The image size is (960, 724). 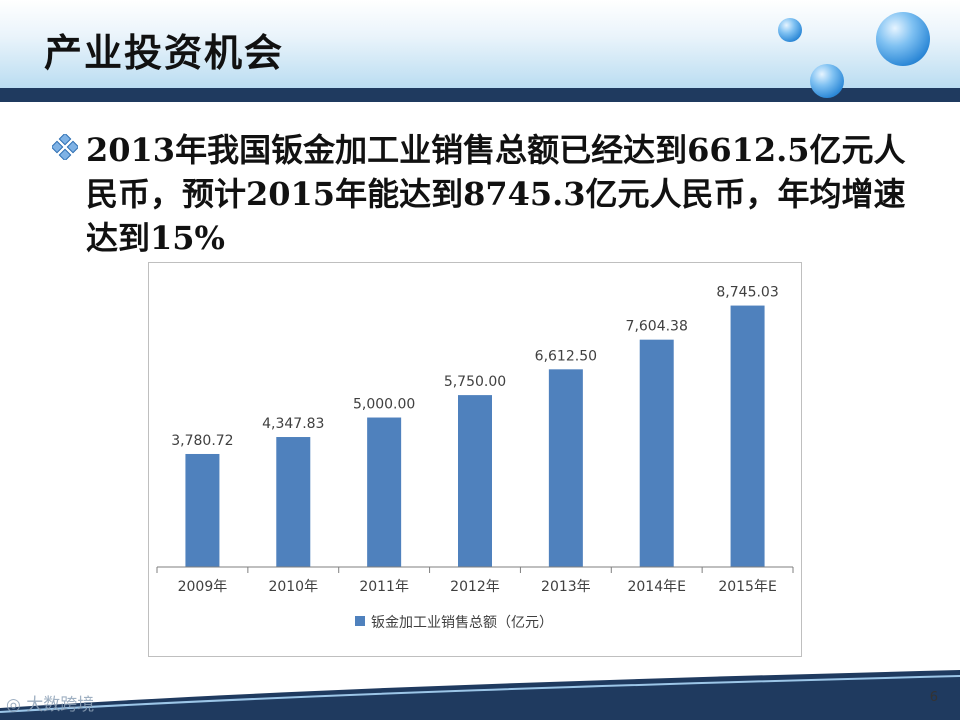 What do you see at coordinates (164, 53) in the screenshot?
I see `slide-title: 产业投资机会` at bounding box center [164, 53].